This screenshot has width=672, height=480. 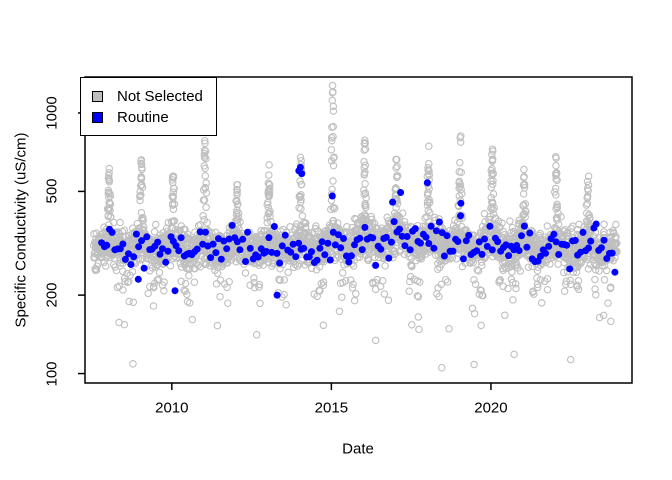 I want to click on legend: Not Selected Routine, so click(x=148, y=106).